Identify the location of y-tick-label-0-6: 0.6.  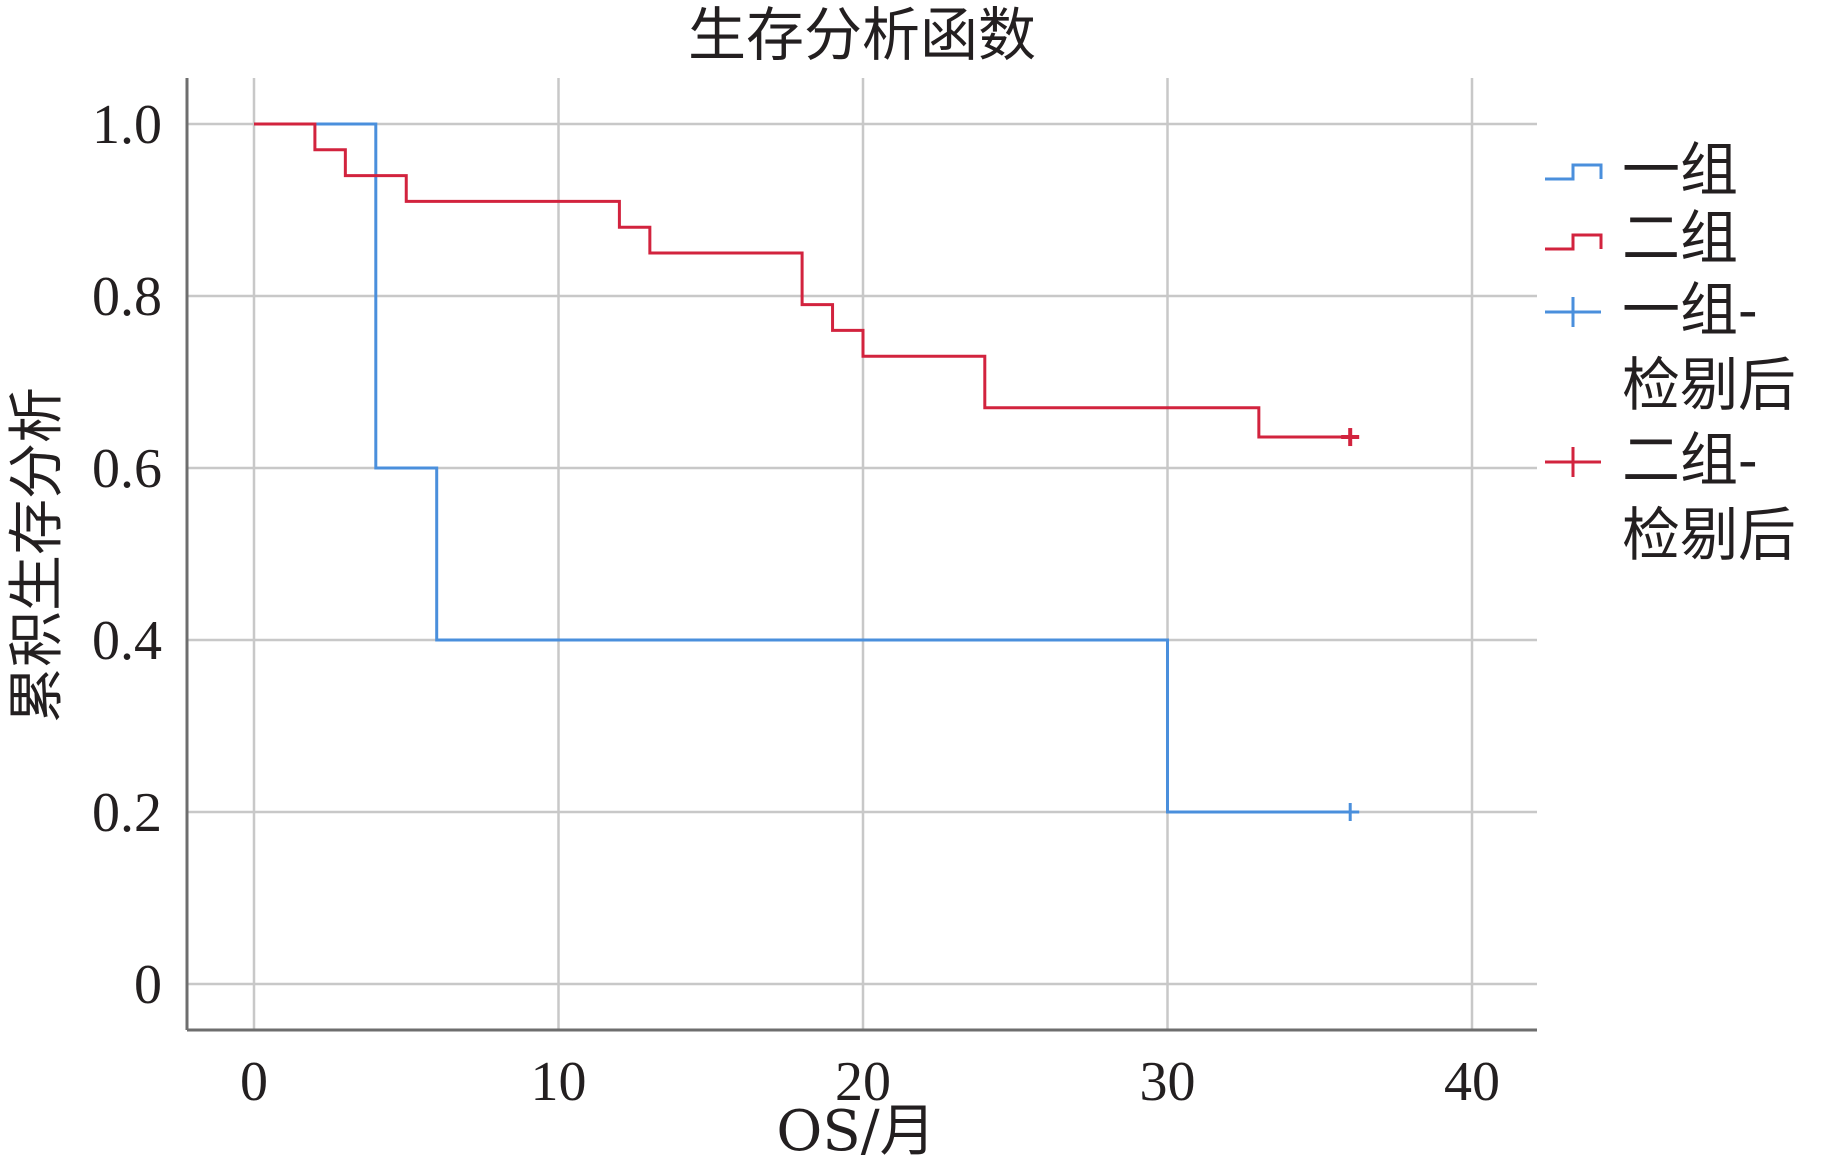
(127, 469).